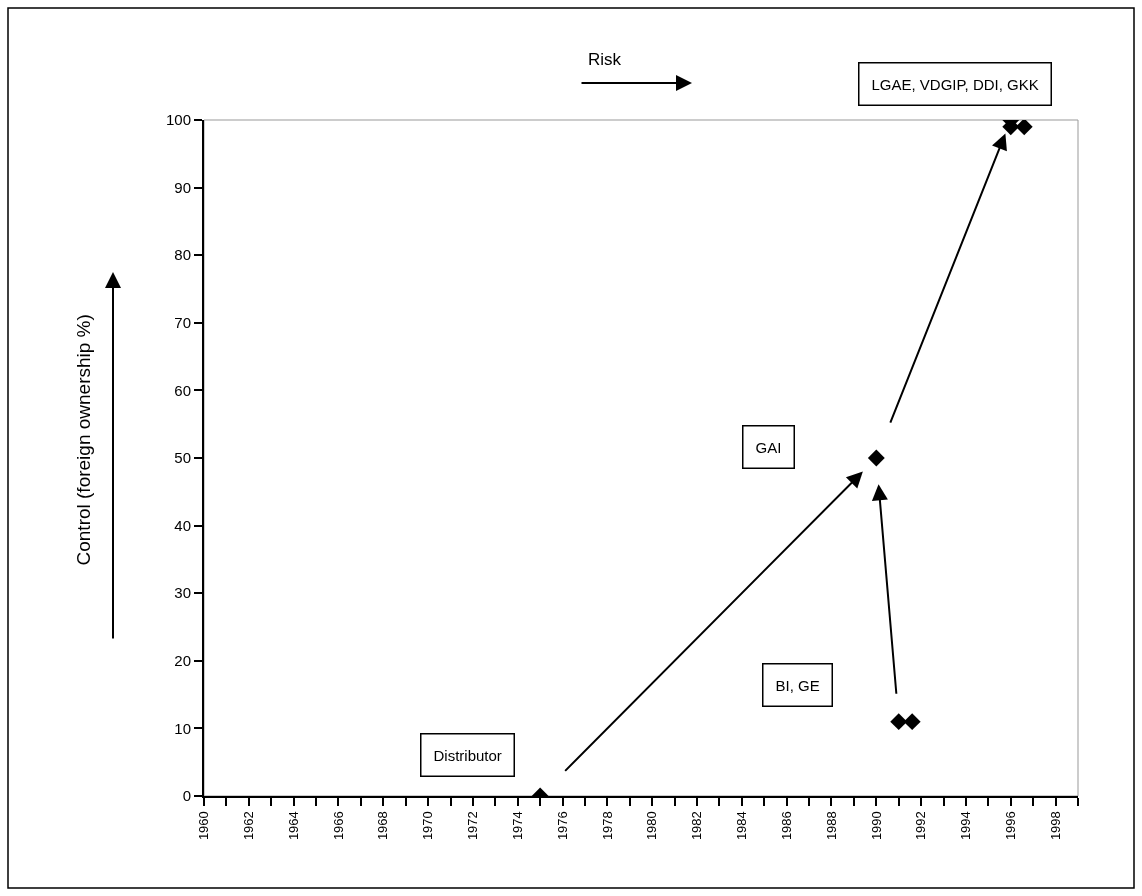  I want to click on x-tick-label: 1978, so click(607, 826).